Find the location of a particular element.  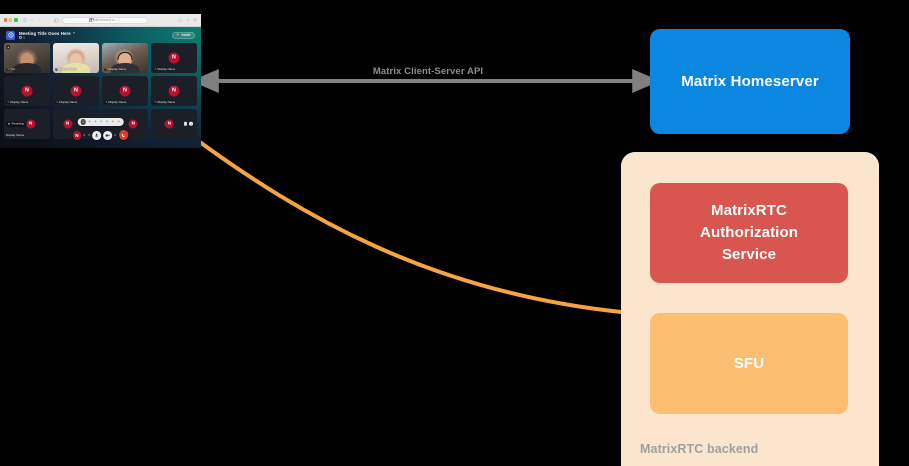

tile-participant-2: Display Name is located at coordinates (76, 58).